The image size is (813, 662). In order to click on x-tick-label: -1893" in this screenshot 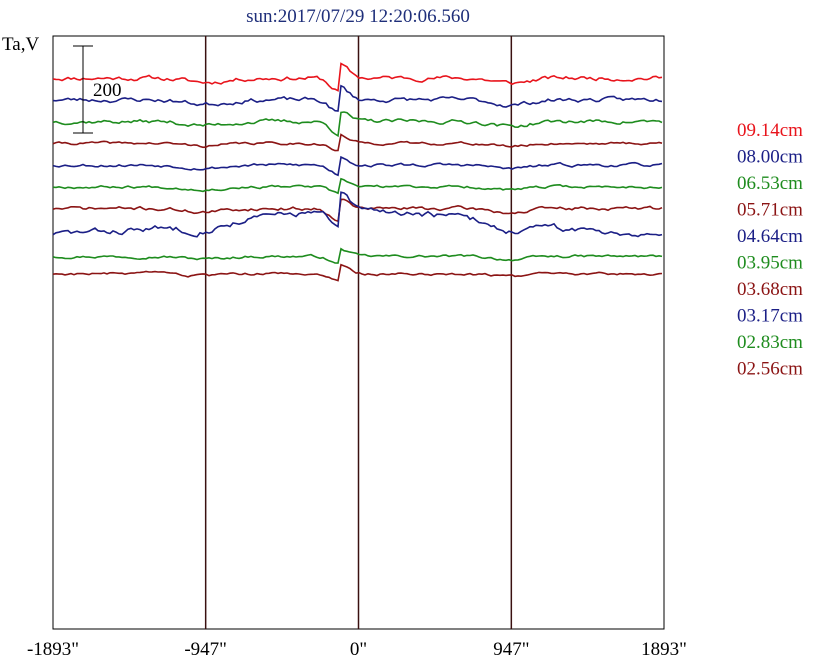, I will do `click(53, 649)`.